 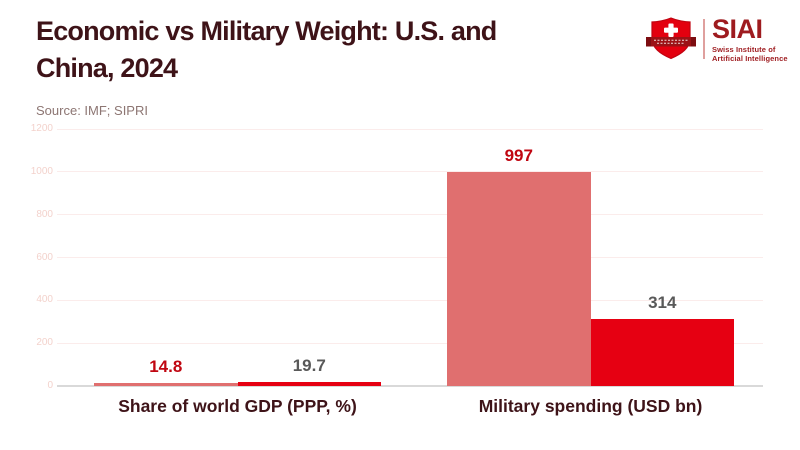 I want to click on value-label: 14.8, so click(x=166, y=366).